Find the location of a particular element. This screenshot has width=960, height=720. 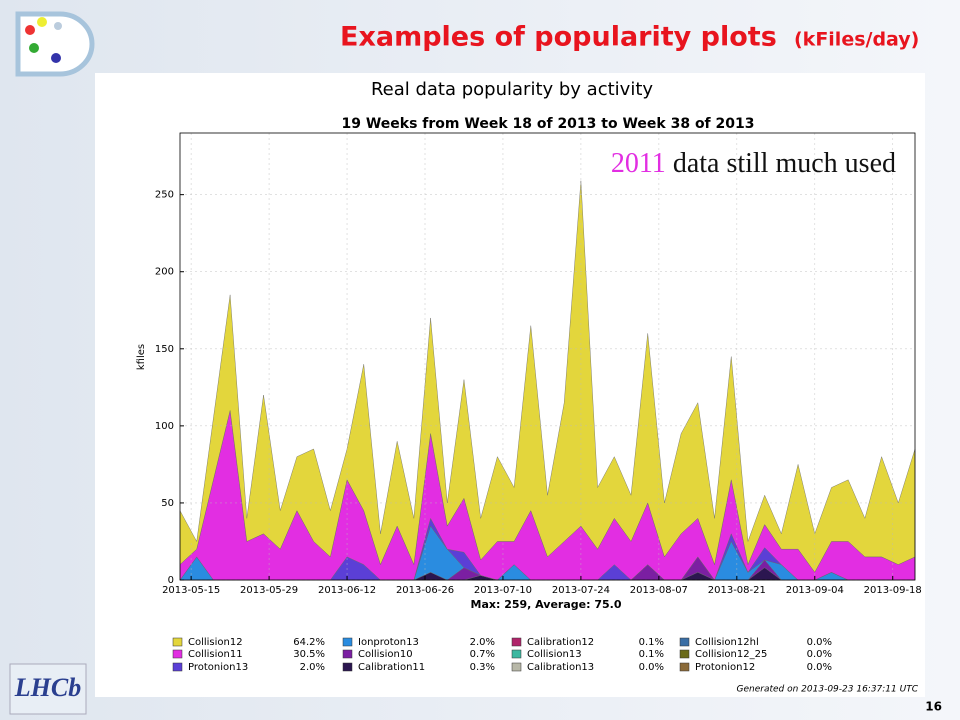

x-tick-label: 2013-08-21 is located at coordinates (737, 590).